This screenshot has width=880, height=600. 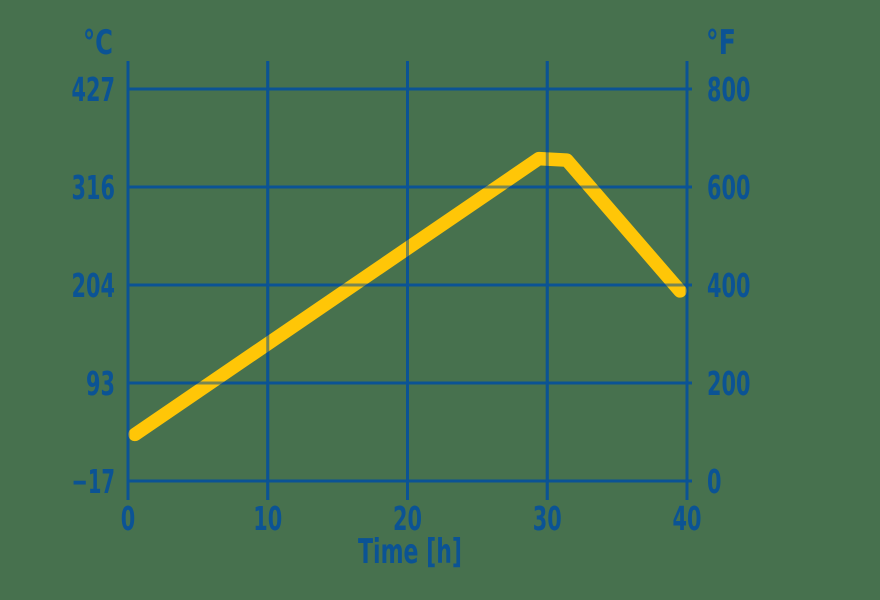 I want to click on x-tick-label-10: 10, so click(x=267, y=518).